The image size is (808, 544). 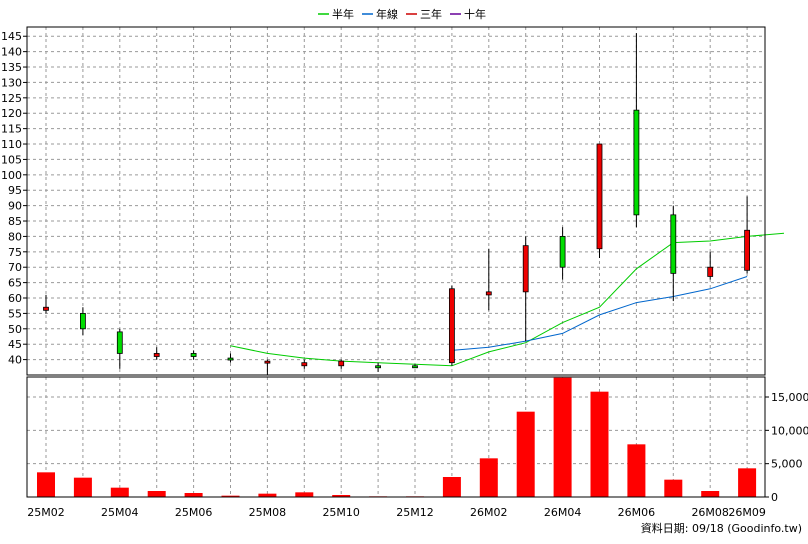 What do you see at coordinates (343, 14) in the screenshot?
I see `legend-label: 半年` at bounding box center [343, 14].